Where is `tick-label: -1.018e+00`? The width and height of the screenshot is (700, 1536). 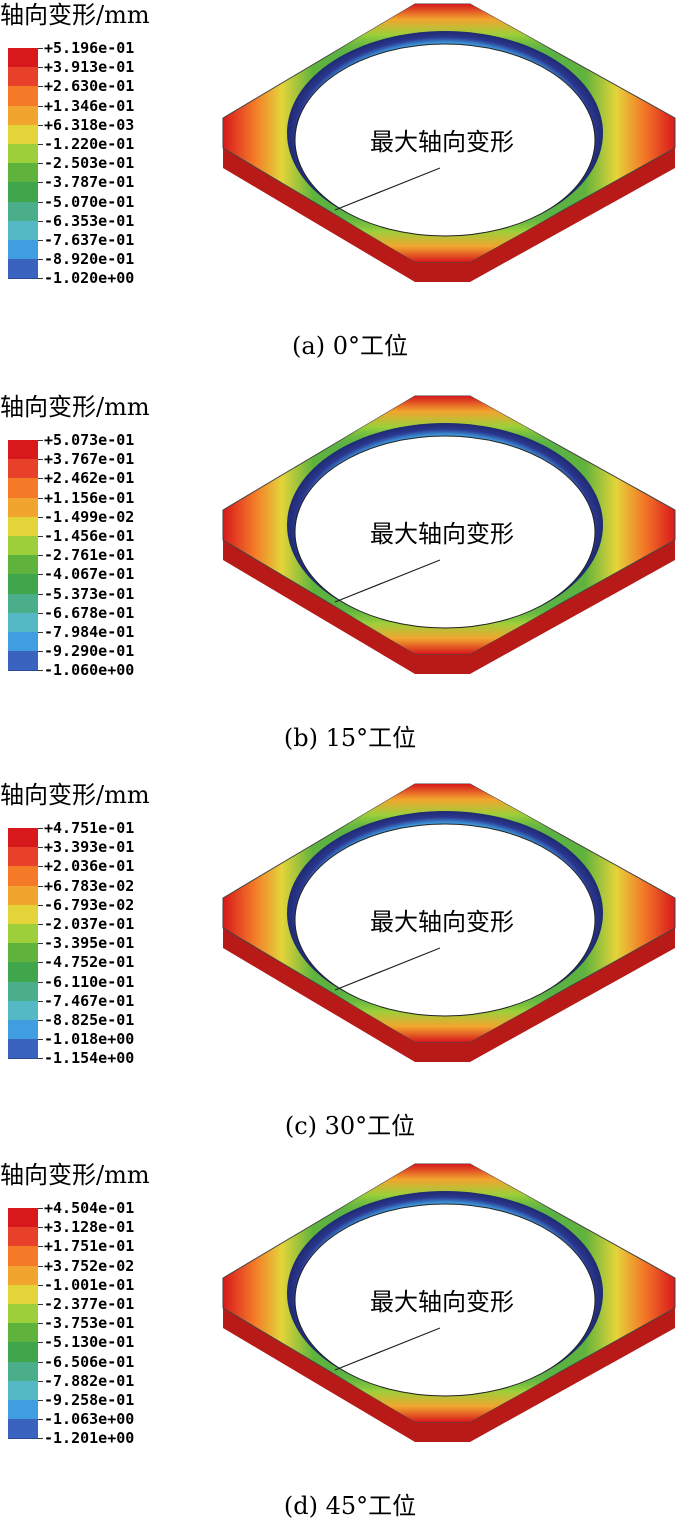
tick-label: -1.018e+00 is located at coordinates (89, 1039).